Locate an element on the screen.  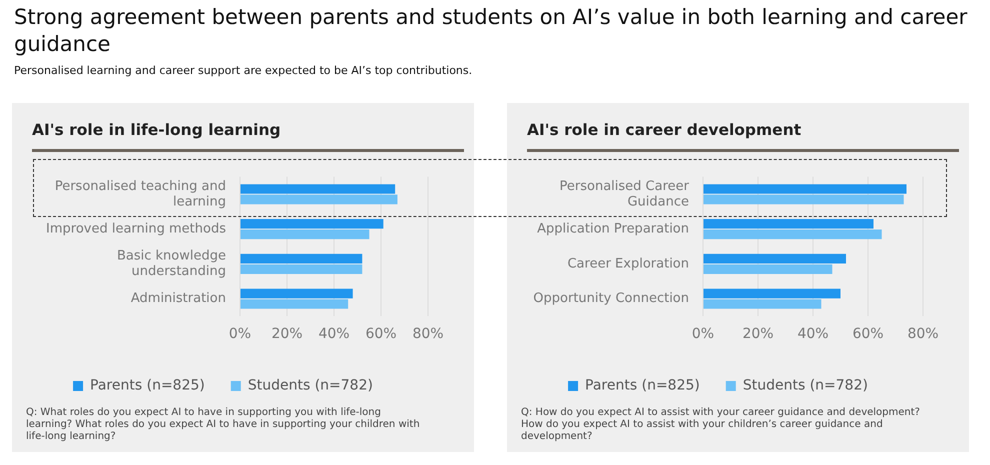
y-tick-label: Personalised Career Guidance is located at coordinates (625, 194).